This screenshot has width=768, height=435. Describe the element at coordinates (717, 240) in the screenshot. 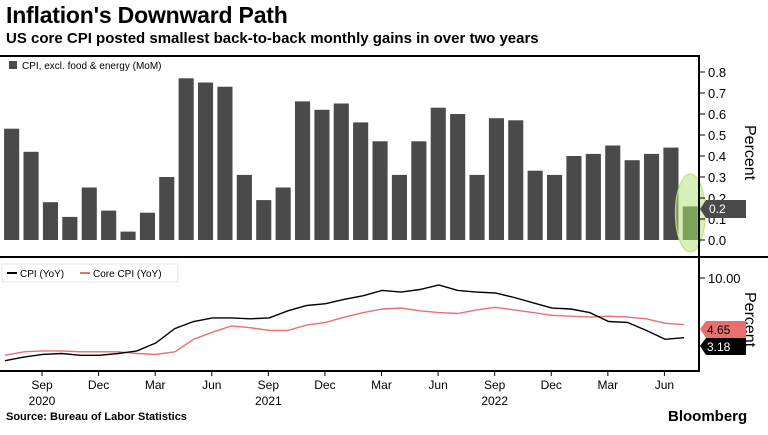

I see `bar-ytick-label: 0.0` at that location.